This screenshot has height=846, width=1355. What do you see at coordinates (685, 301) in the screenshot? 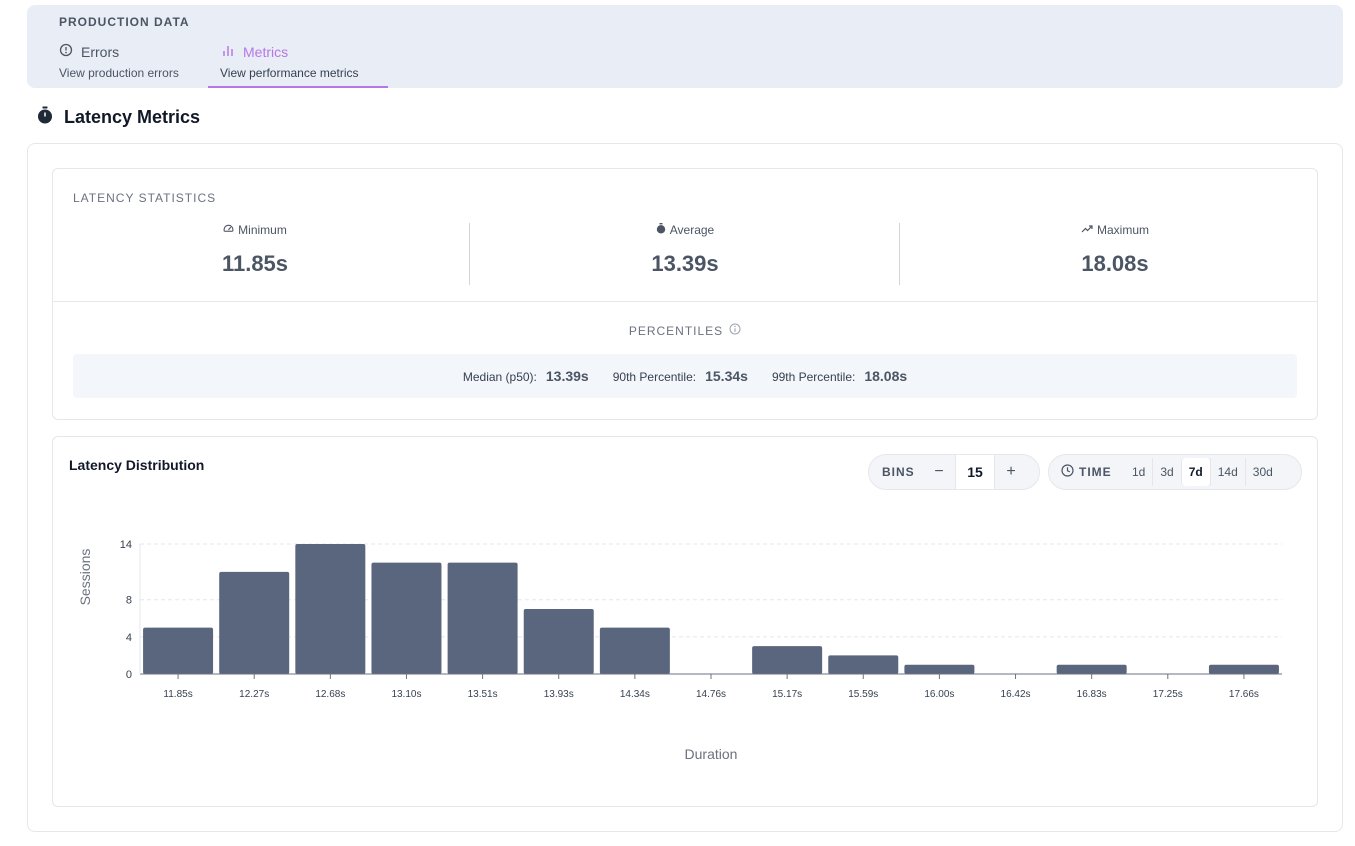
I see `section-divider` at bounding box center [685, 301].